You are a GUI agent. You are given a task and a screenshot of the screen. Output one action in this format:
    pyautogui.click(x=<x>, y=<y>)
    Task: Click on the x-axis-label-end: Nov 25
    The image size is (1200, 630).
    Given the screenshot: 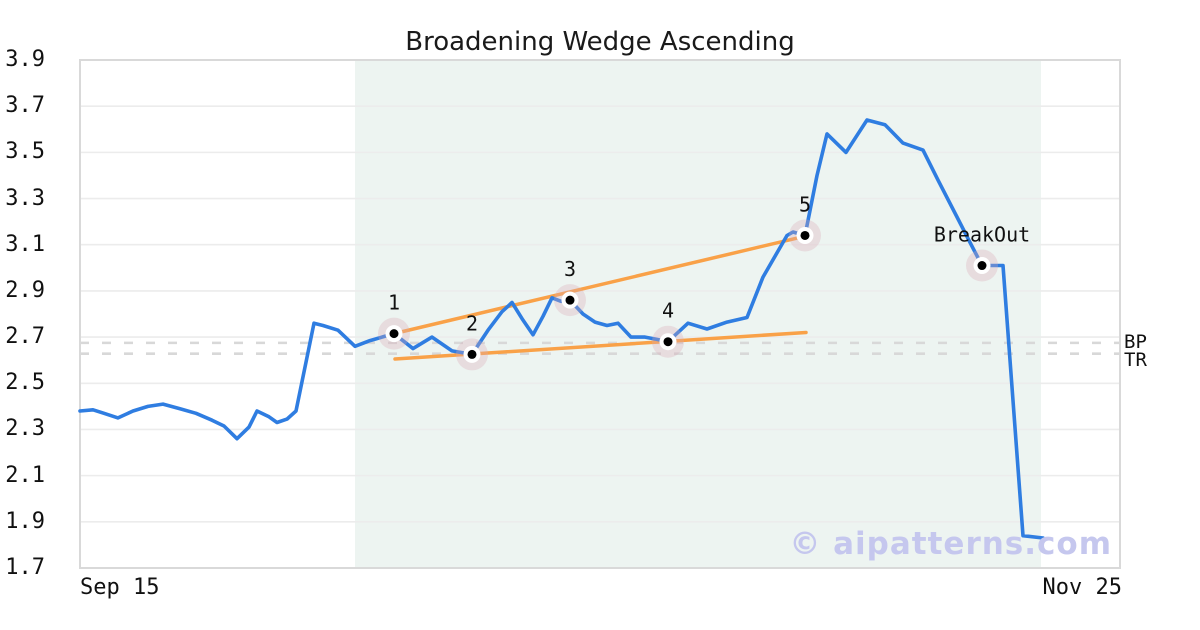 What is the action you would take?
    pyautogui.click(x=1082, y=587)
    